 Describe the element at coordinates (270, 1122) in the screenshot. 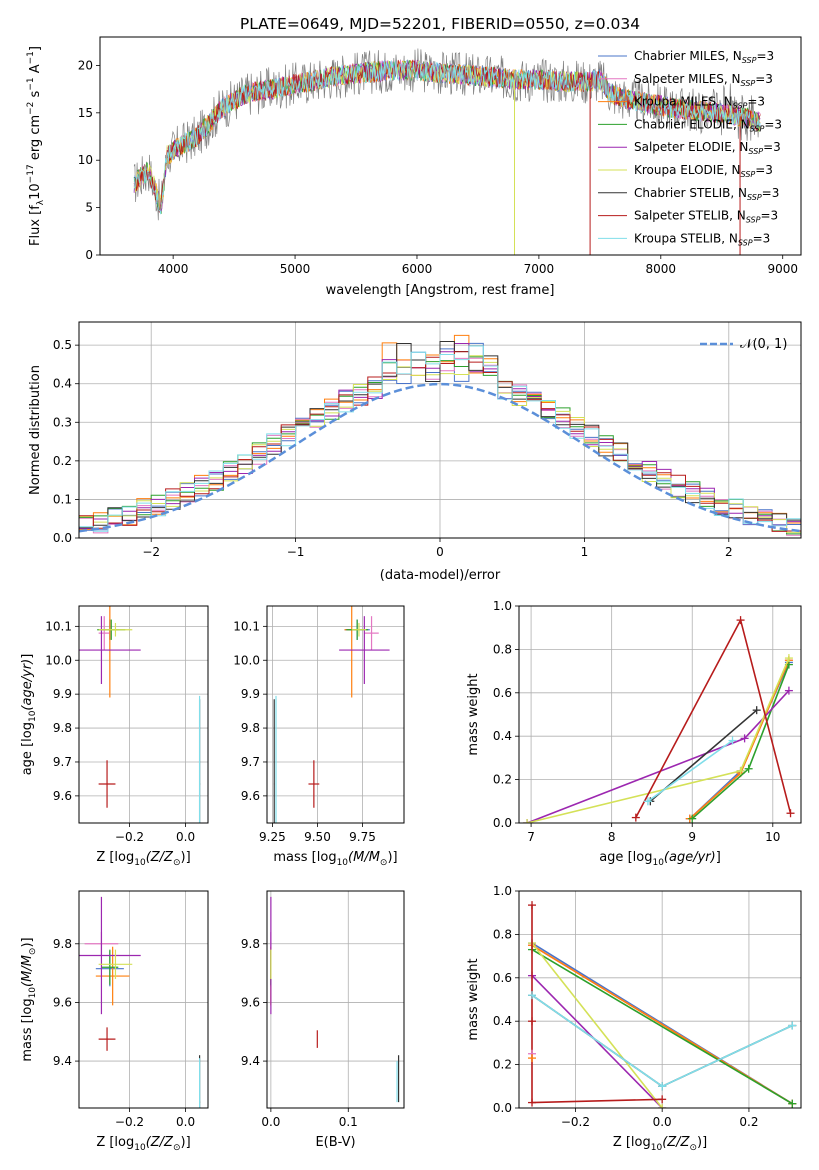

I see `ebv-mass-x-tick-label: 0.0` at that location.